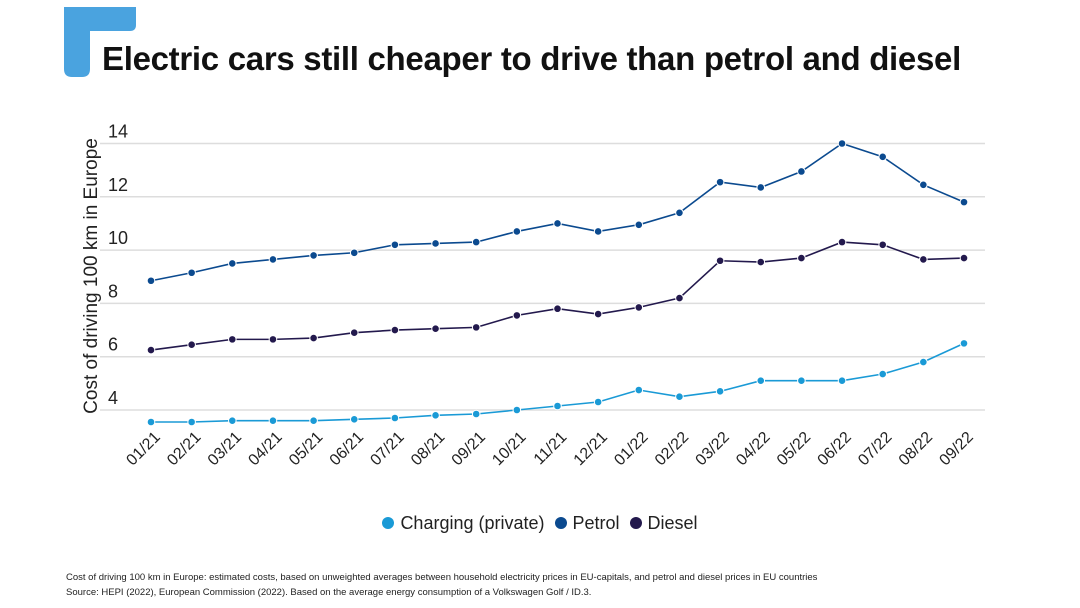 The height and width of the screenshot is (608, 1080). I want to click on x-tick-label: 10/21, so click(509, 449).